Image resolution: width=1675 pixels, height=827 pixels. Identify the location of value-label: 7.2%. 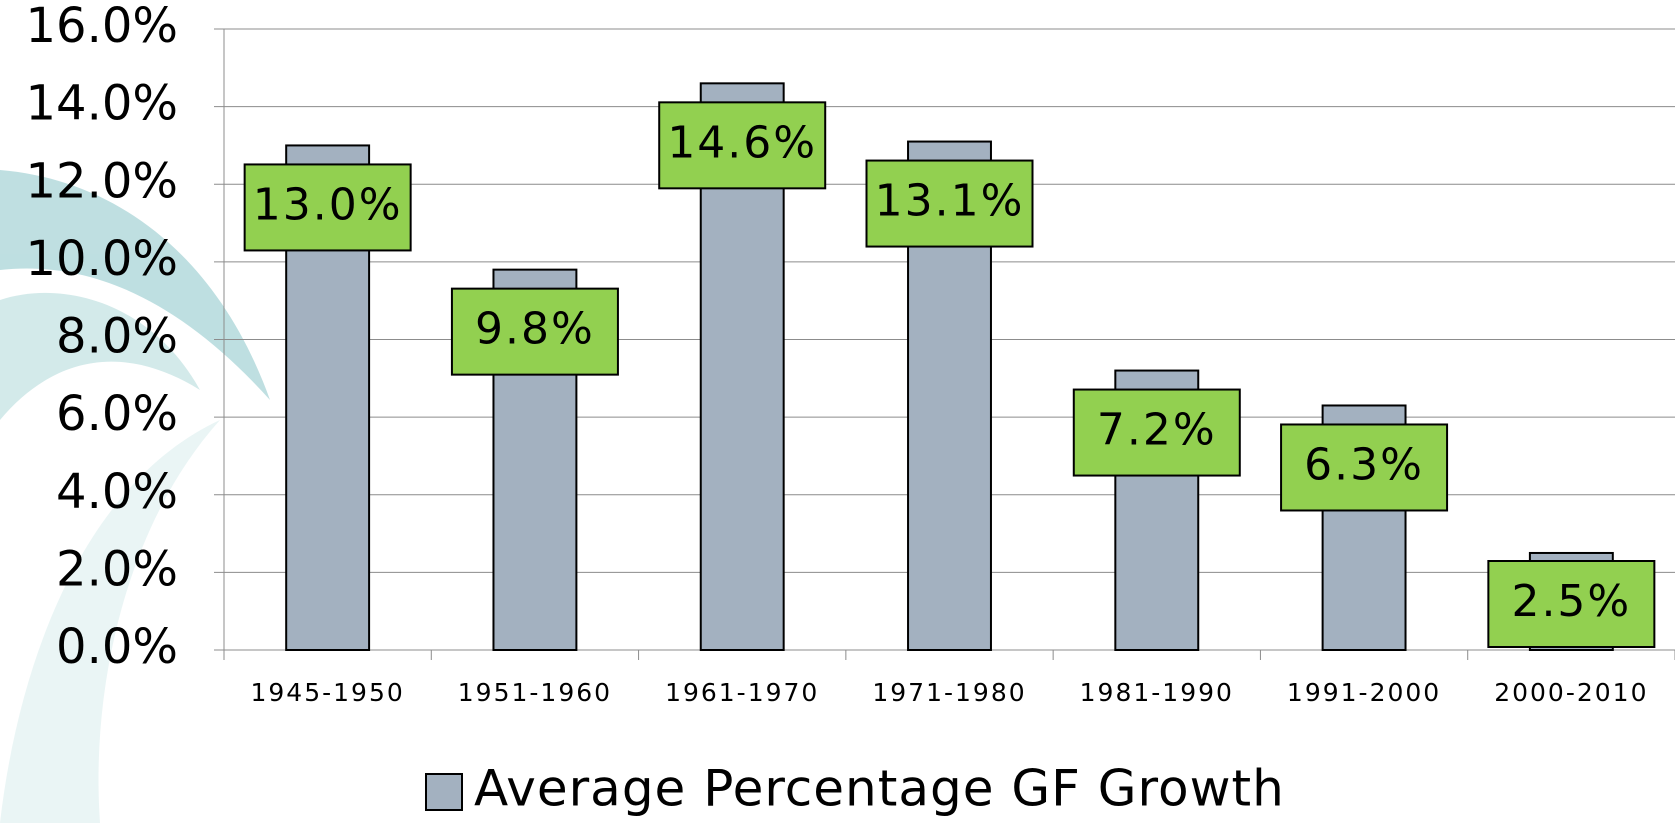
(1157, 430).